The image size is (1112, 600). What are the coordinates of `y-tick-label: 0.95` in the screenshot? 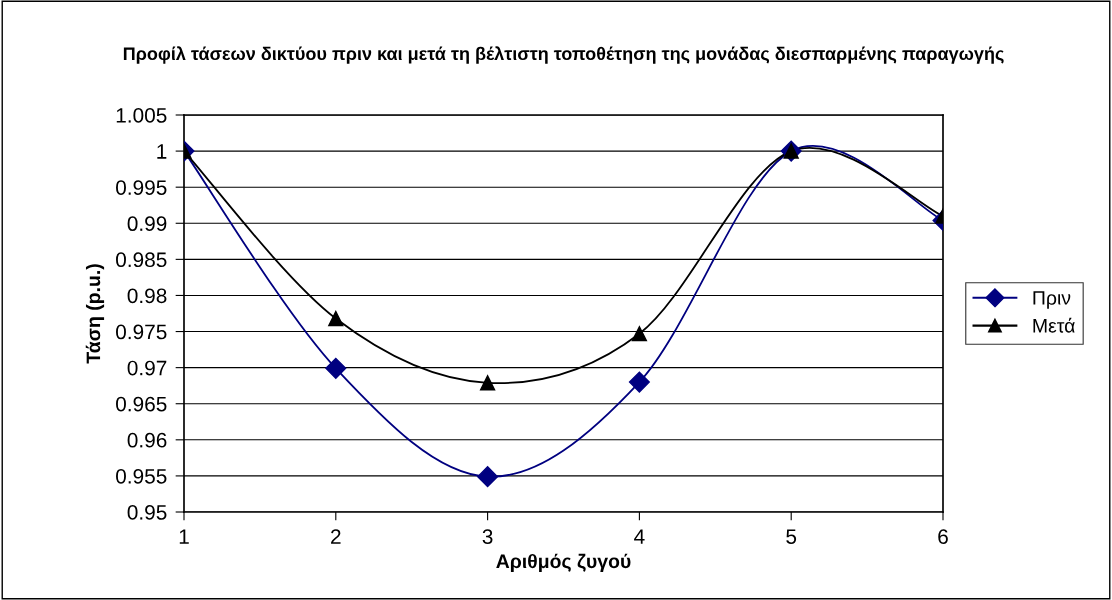 It's located at (147, 512).